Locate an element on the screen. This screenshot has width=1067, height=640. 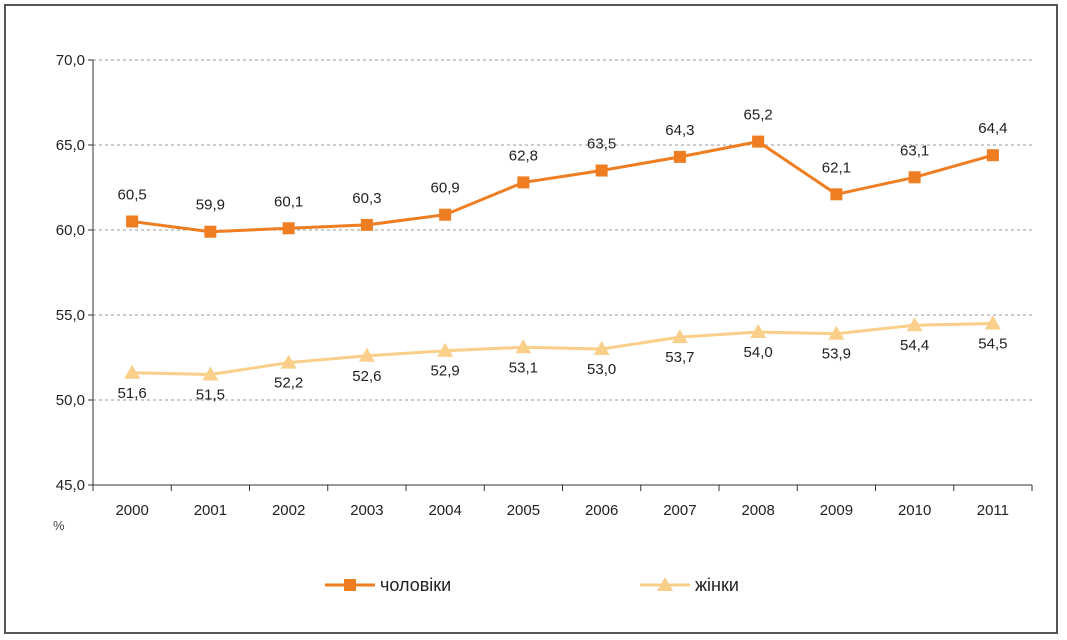
legend-marker-triangle is located at coordinates (665, 584).